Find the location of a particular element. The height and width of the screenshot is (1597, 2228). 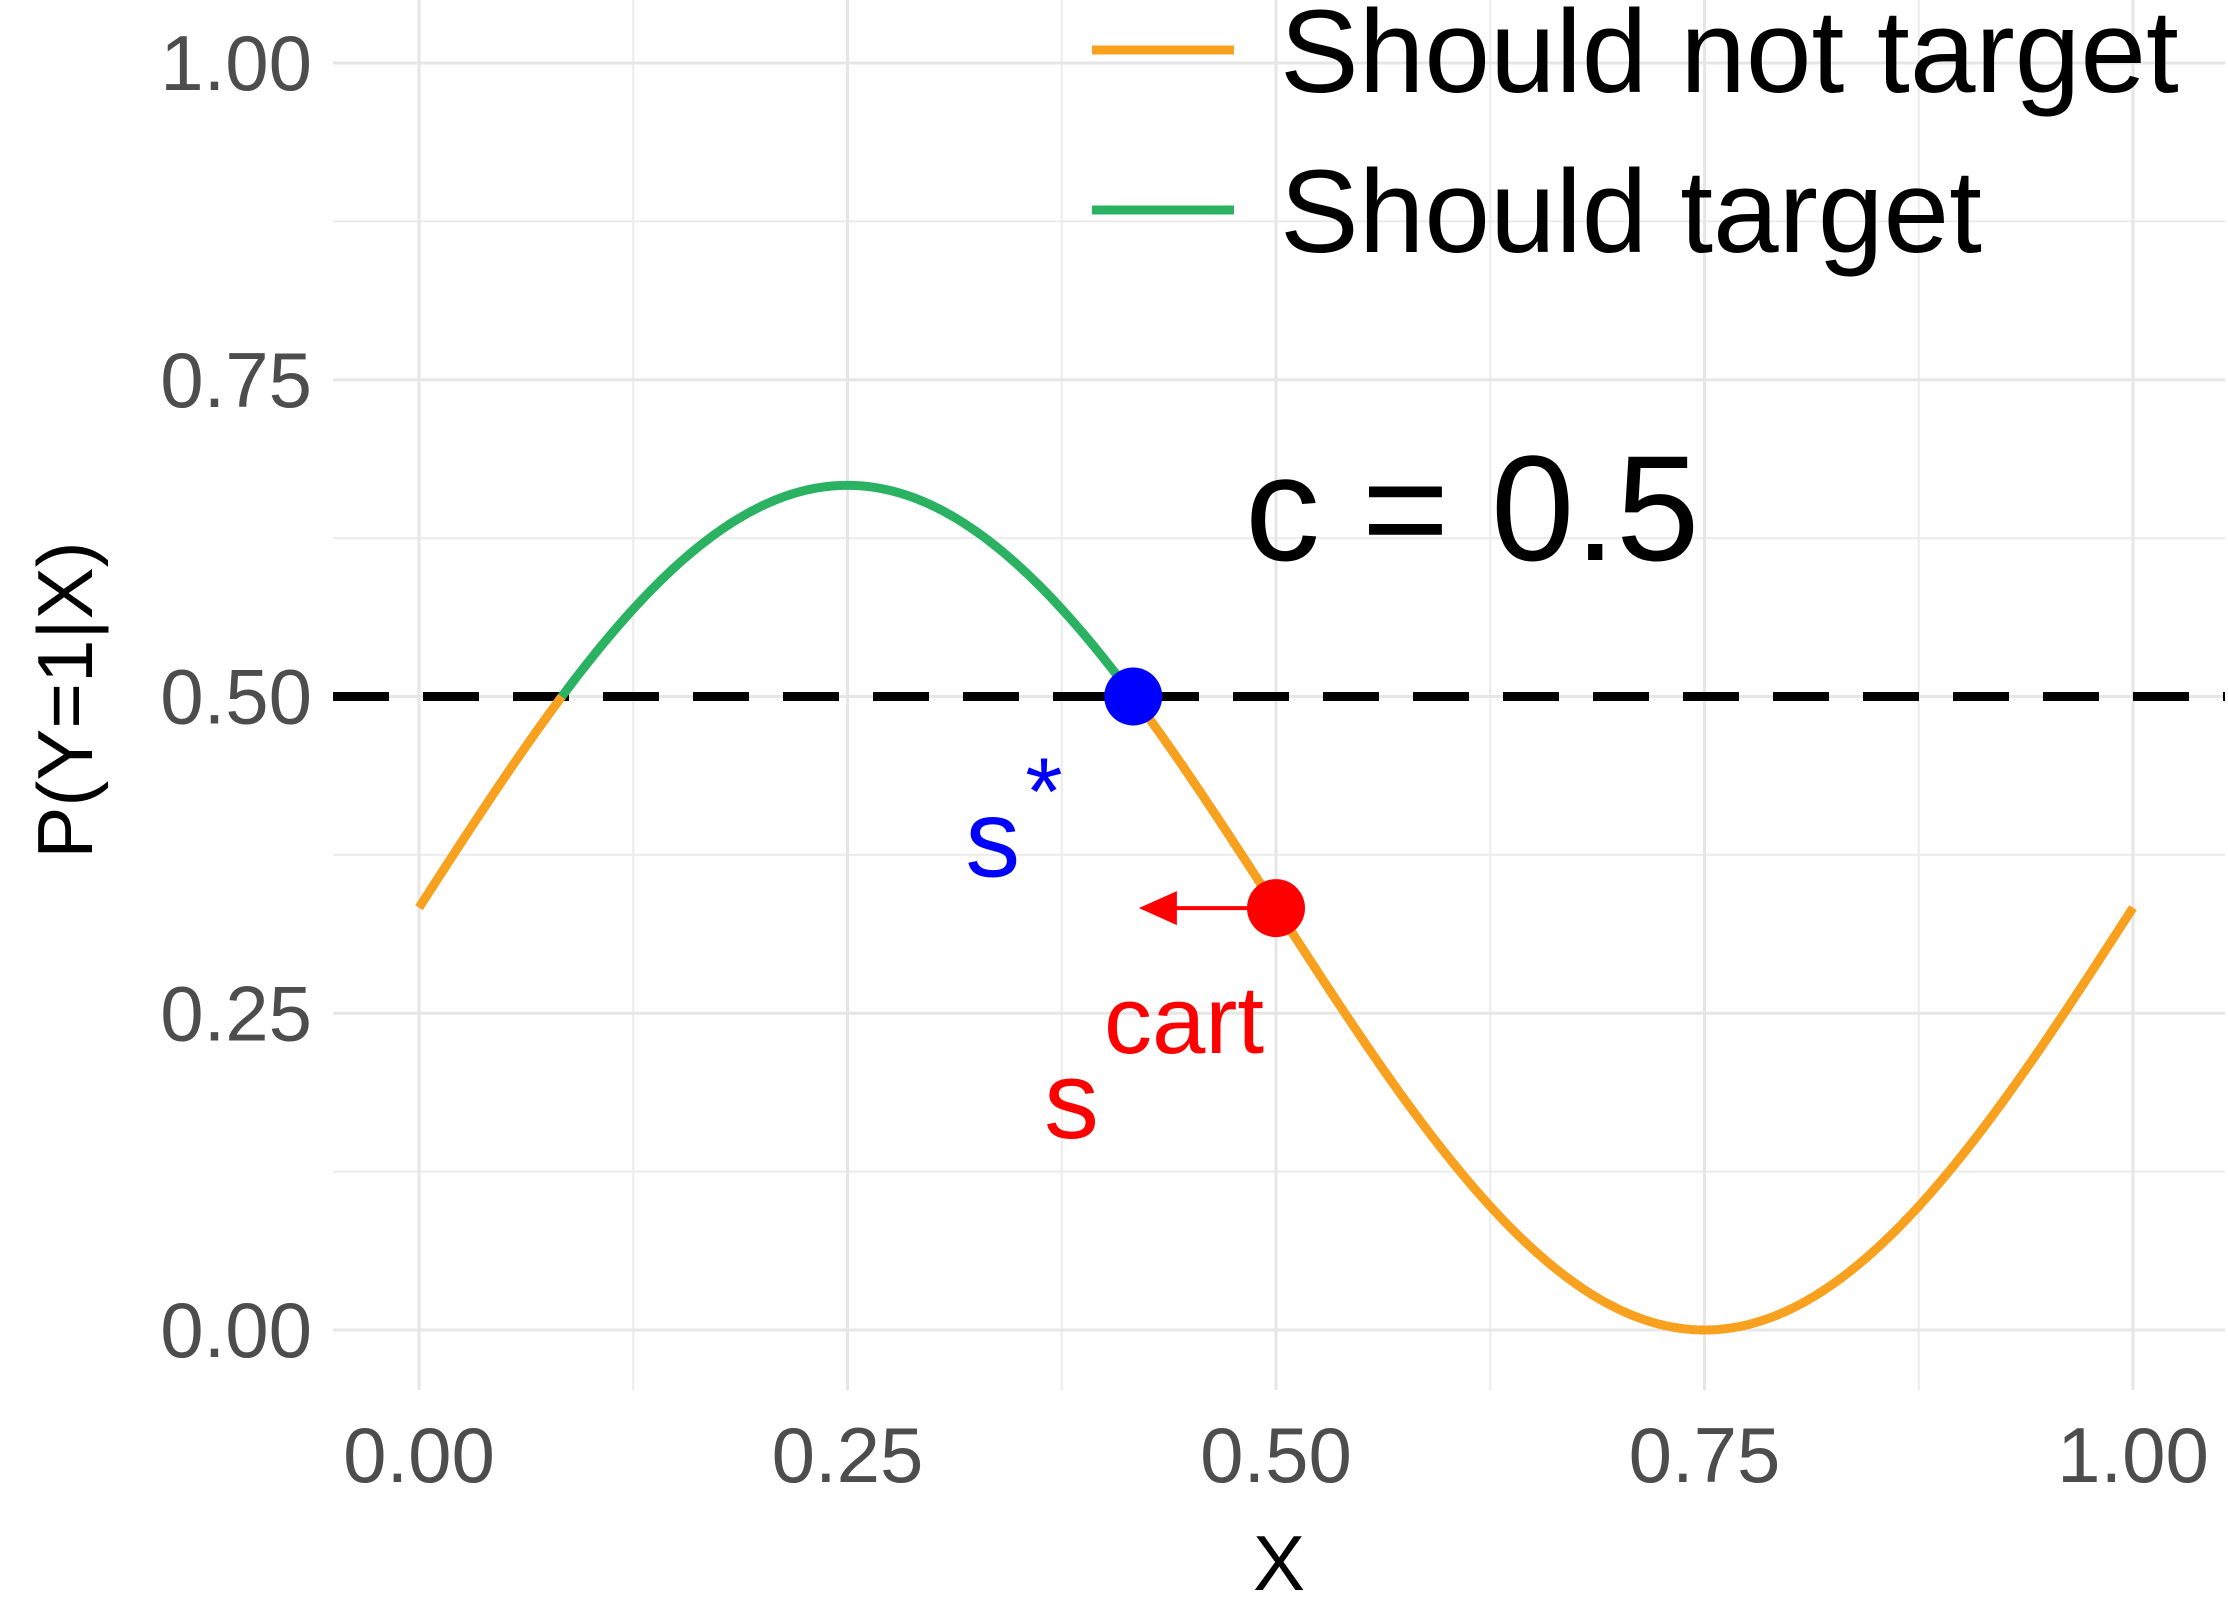

x-tick-label: 0.75 is located at coordinates (1705, 1455).